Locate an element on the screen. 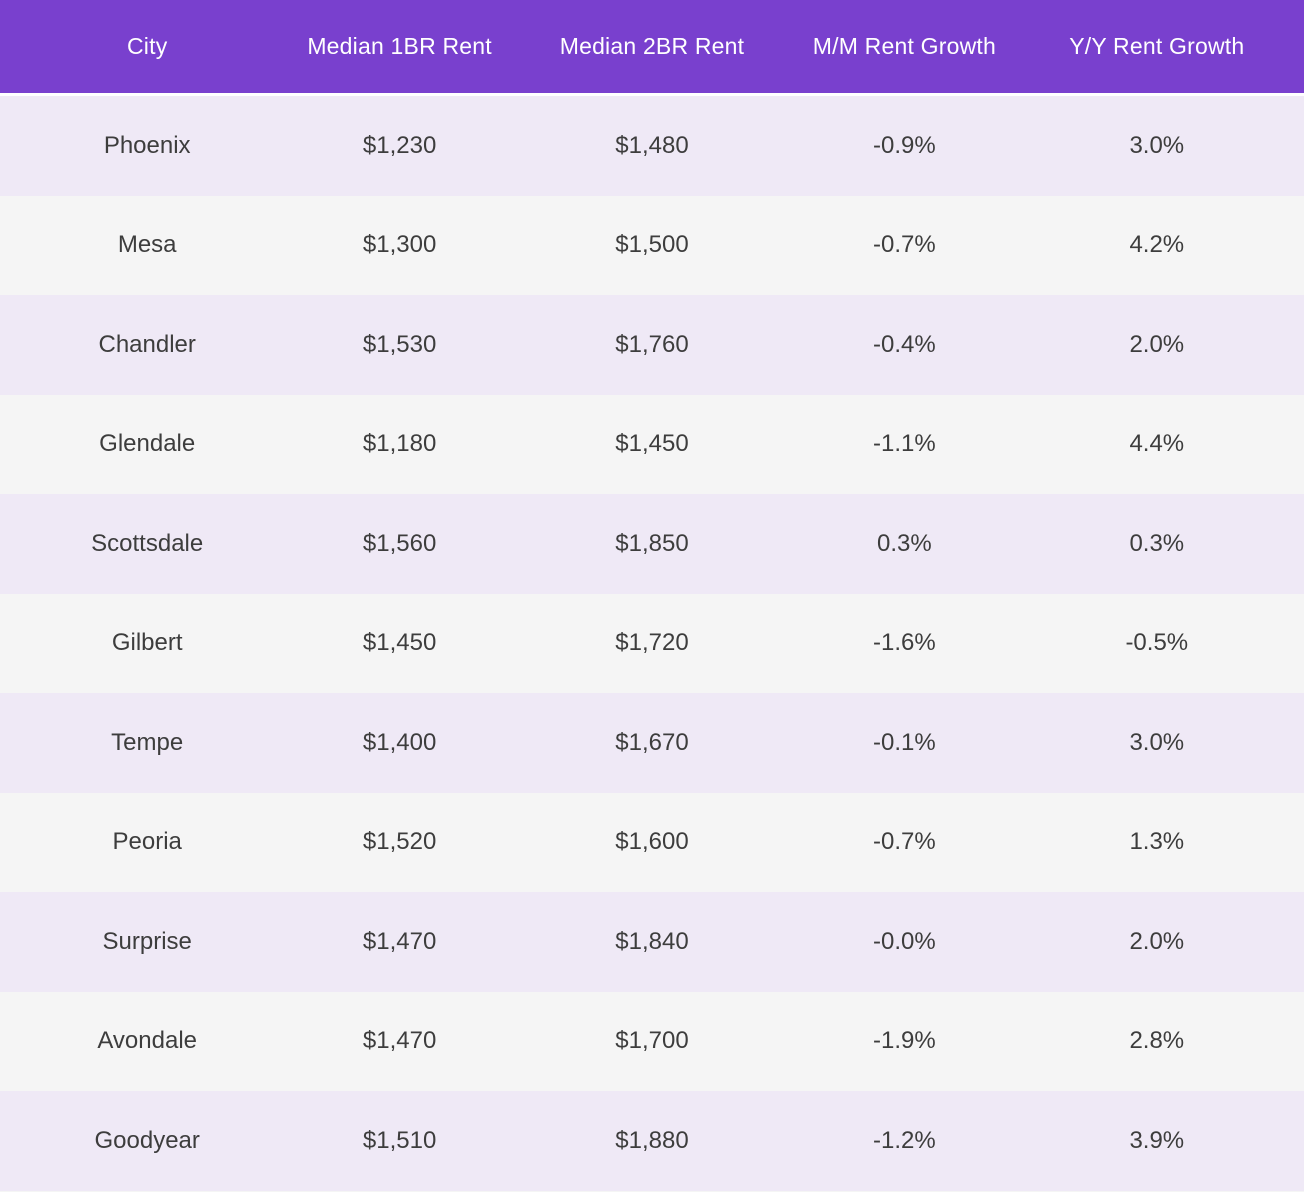 This screenshot has height=1192, width=1304. cell-city: Glendale is located at coordinates (147, 444).